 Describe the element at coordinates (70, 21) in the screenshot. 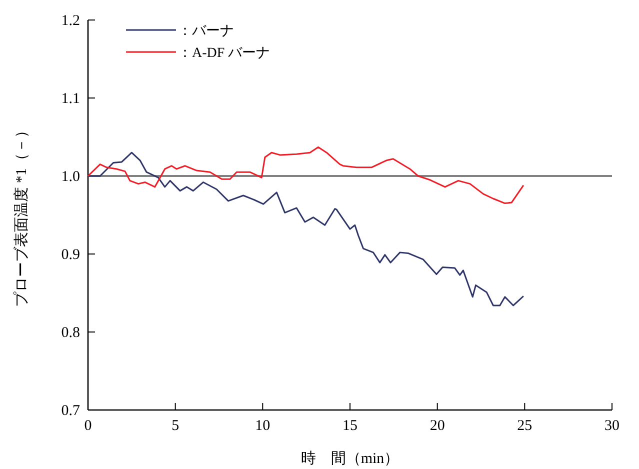

I see `y-tick-label: 1.2` at that location.